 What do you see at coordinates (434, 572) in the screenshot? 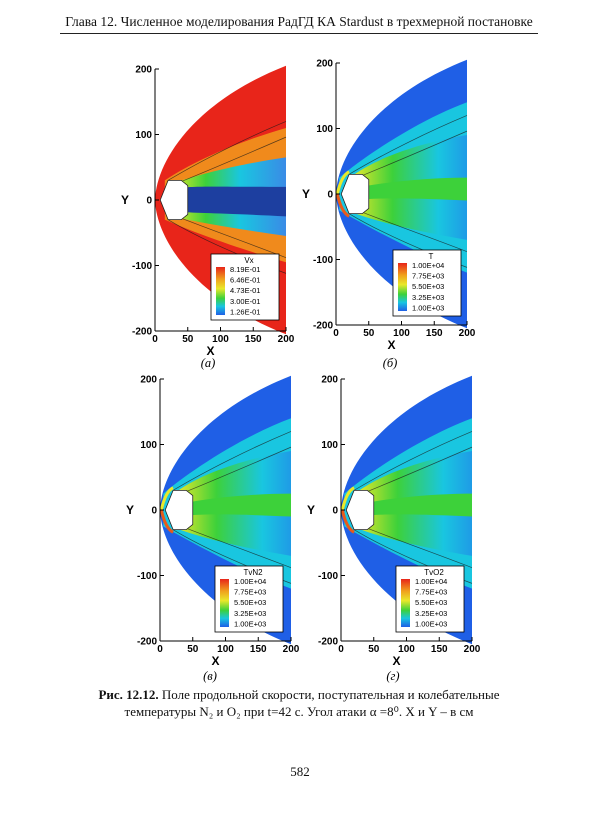
I see `legend-title: TvO2` at bounding box center [434, 572].